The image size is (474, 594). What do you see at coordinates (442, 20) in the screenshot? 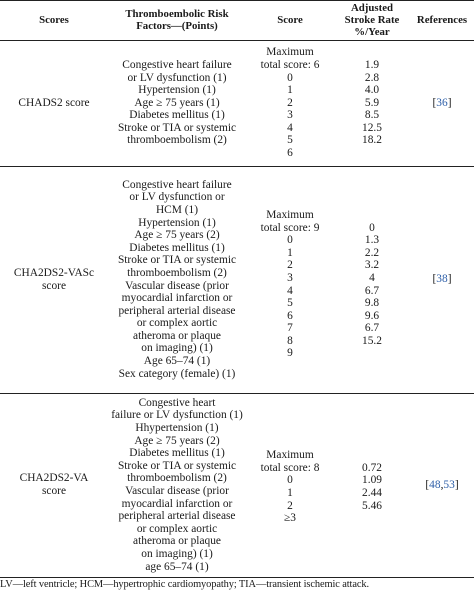
I see `header-references: References` at bounding box center [442, 20].